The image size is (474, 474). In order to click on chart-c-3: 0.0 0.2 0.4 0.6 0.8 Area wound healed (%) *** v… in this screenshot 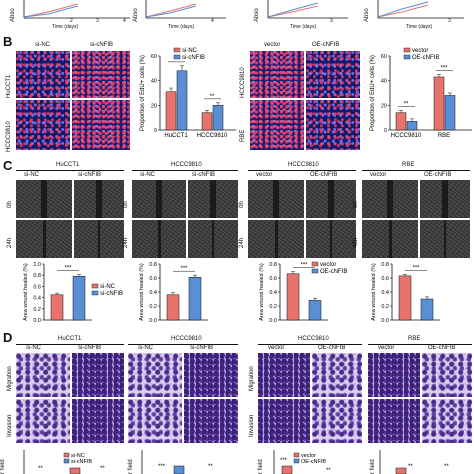, I will do `click(303, 292)`.